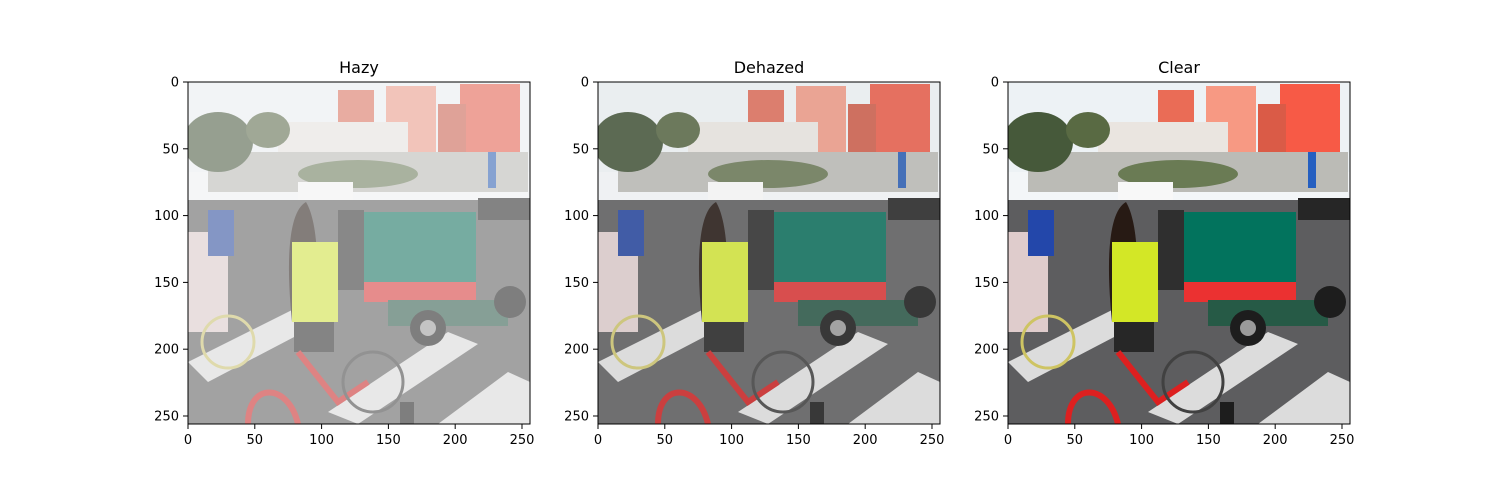 The width and height of the screenshot is (1500, 500). Describe the element at coordinates (769, 67) in the screenshot. I see `panel-title: Dehazed` at that location.